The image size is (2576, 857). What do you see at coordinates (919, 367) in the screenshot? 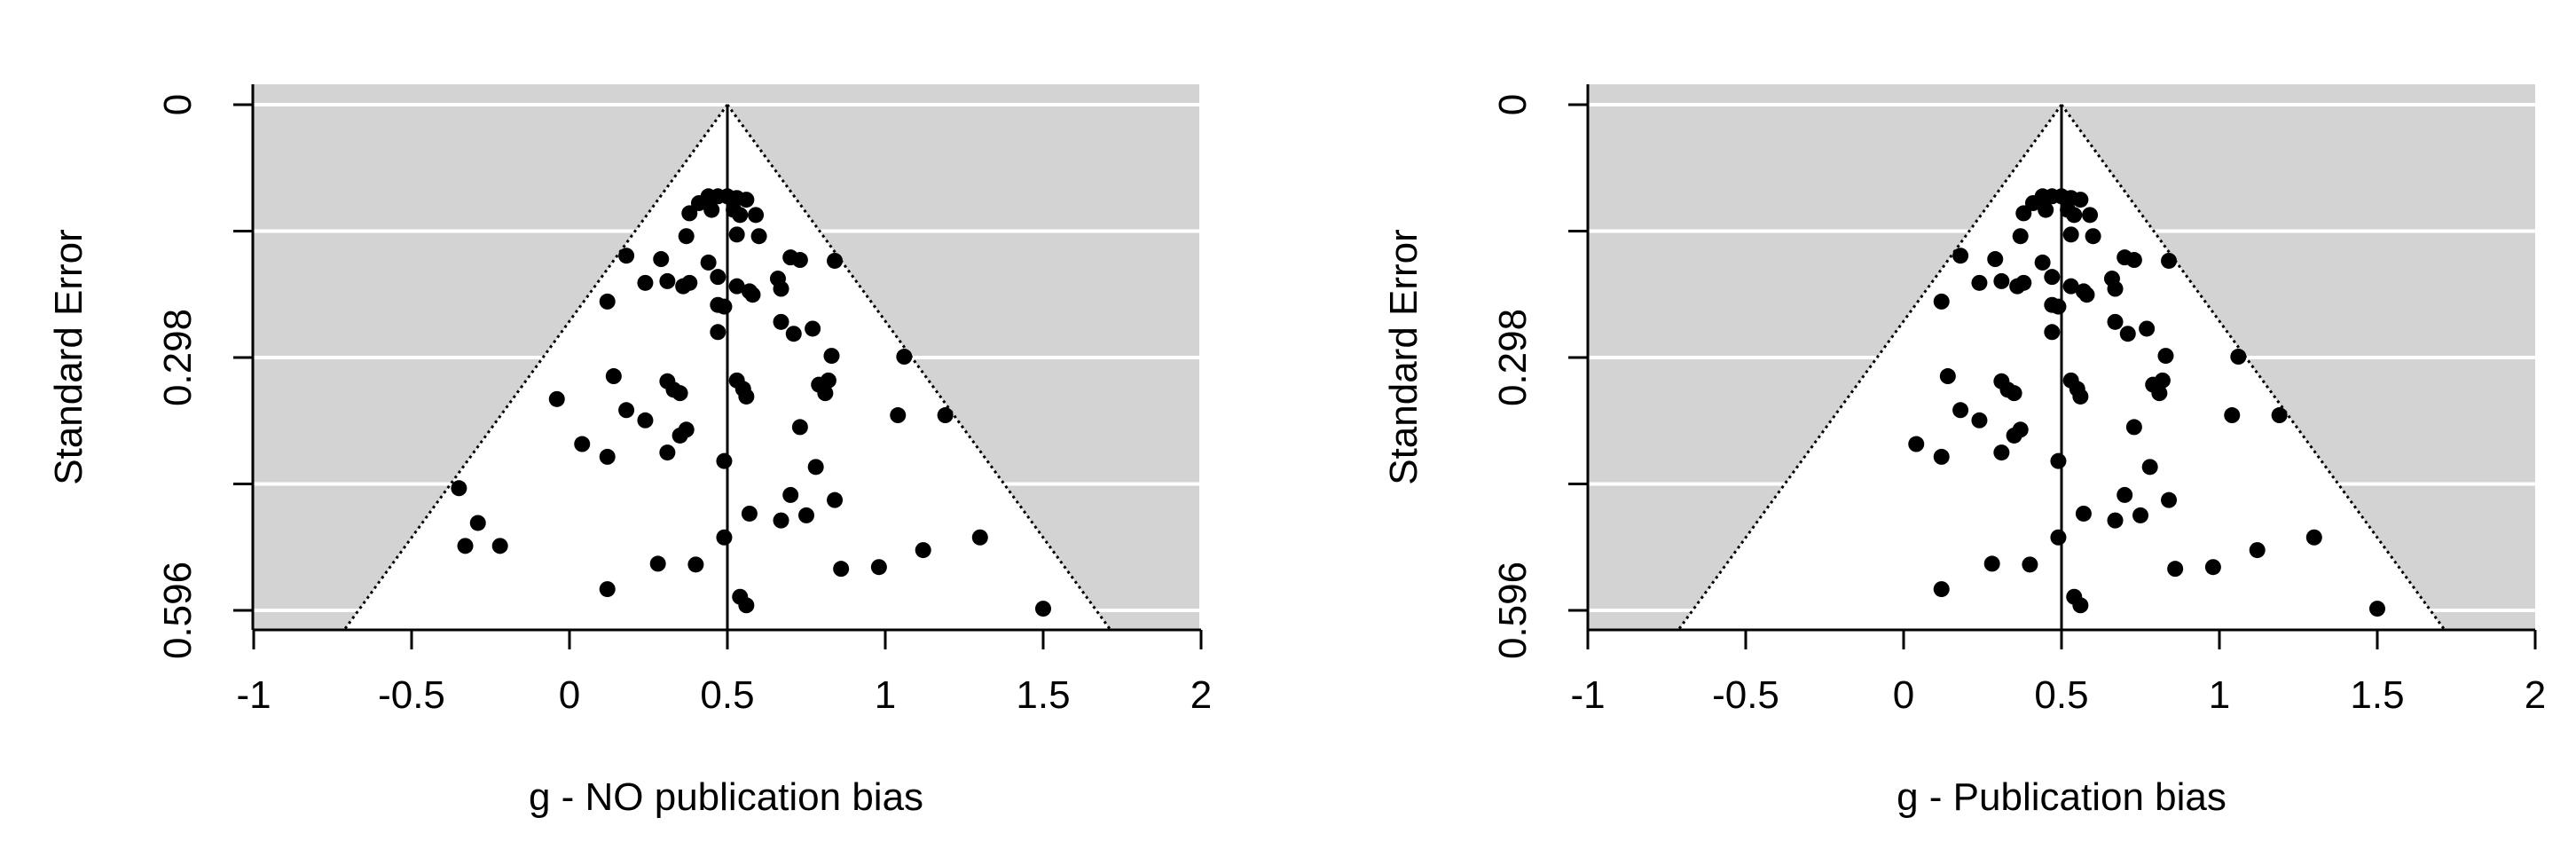
I see `funnel-right-bound` at bounding box center [919, 367].